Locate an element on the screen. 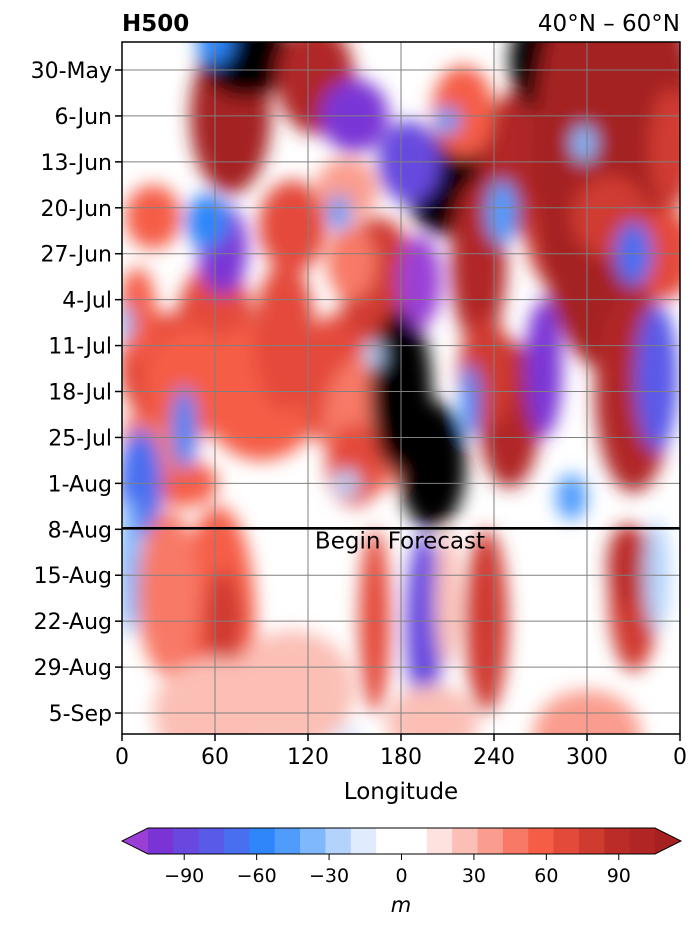  colorbar-frame is located at coordinates (401, 841).